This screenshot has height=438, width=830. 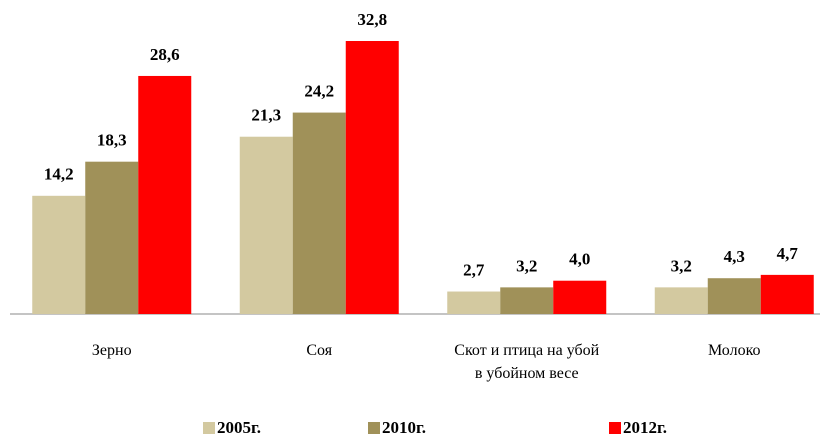 I want to click on x-tick-label: Соя, so click(x=319, y=350).